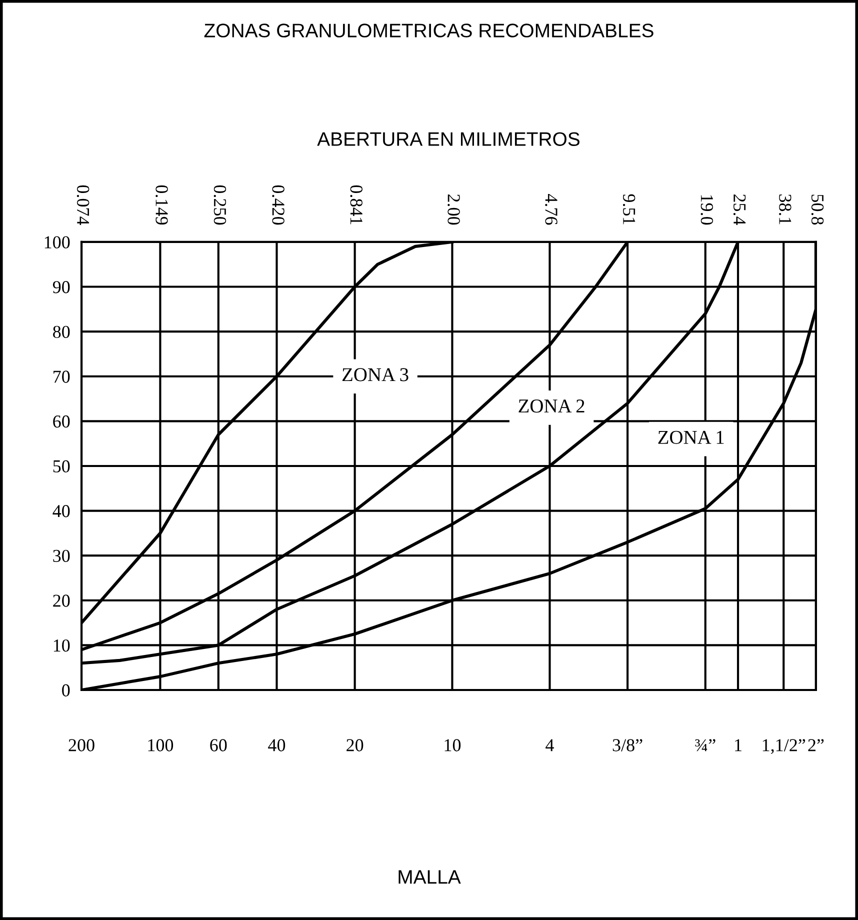 The image size is (858, 920). Describe the element at coordinates (61, 466) in the screenshot. I see `y-tick-label: 50` at that location.